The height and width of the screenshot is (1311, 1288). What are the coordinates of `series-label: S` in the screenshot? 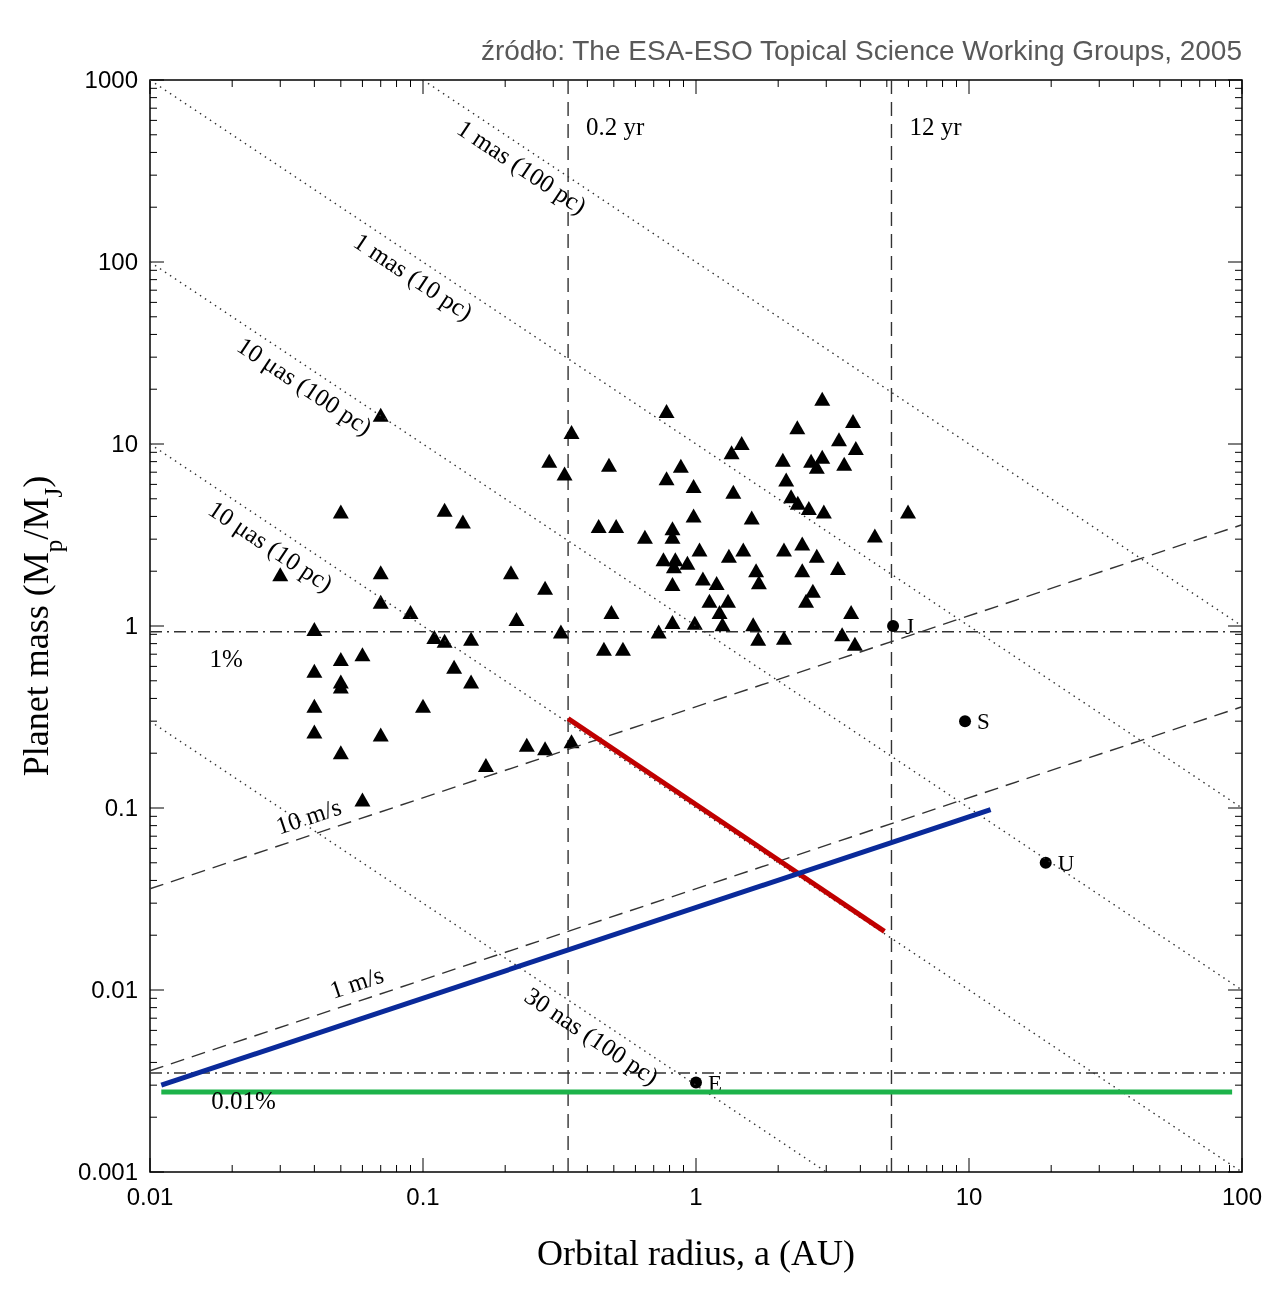 It's located at (983, 722).